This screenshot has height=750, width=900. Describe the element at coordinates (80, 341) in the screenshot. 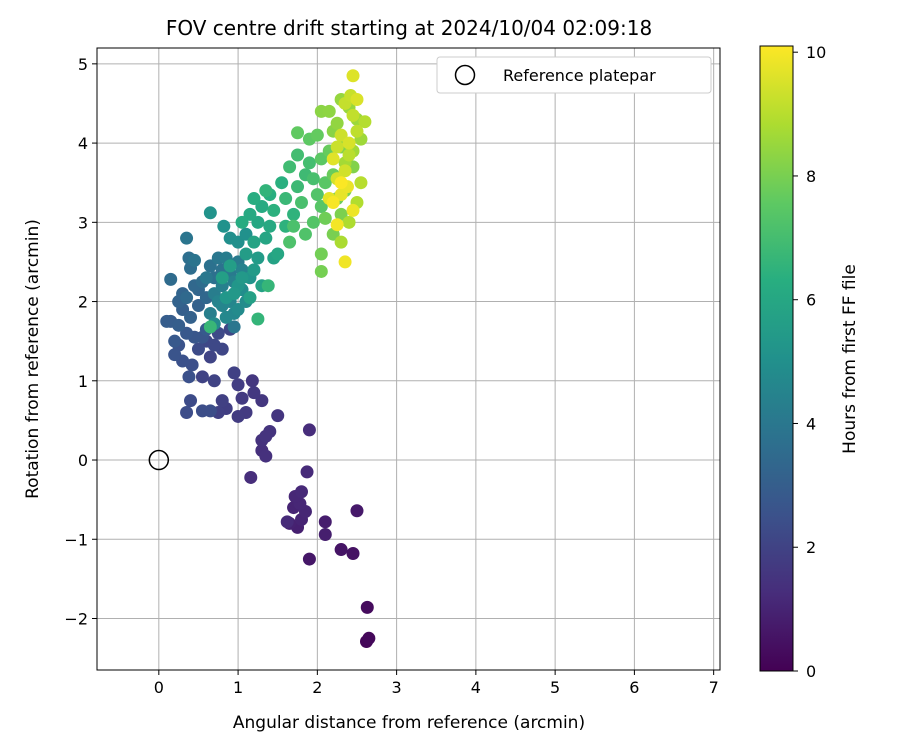

I see `y-axis-ticks: −2 −1 0 1 2 3 4 5` at that location.